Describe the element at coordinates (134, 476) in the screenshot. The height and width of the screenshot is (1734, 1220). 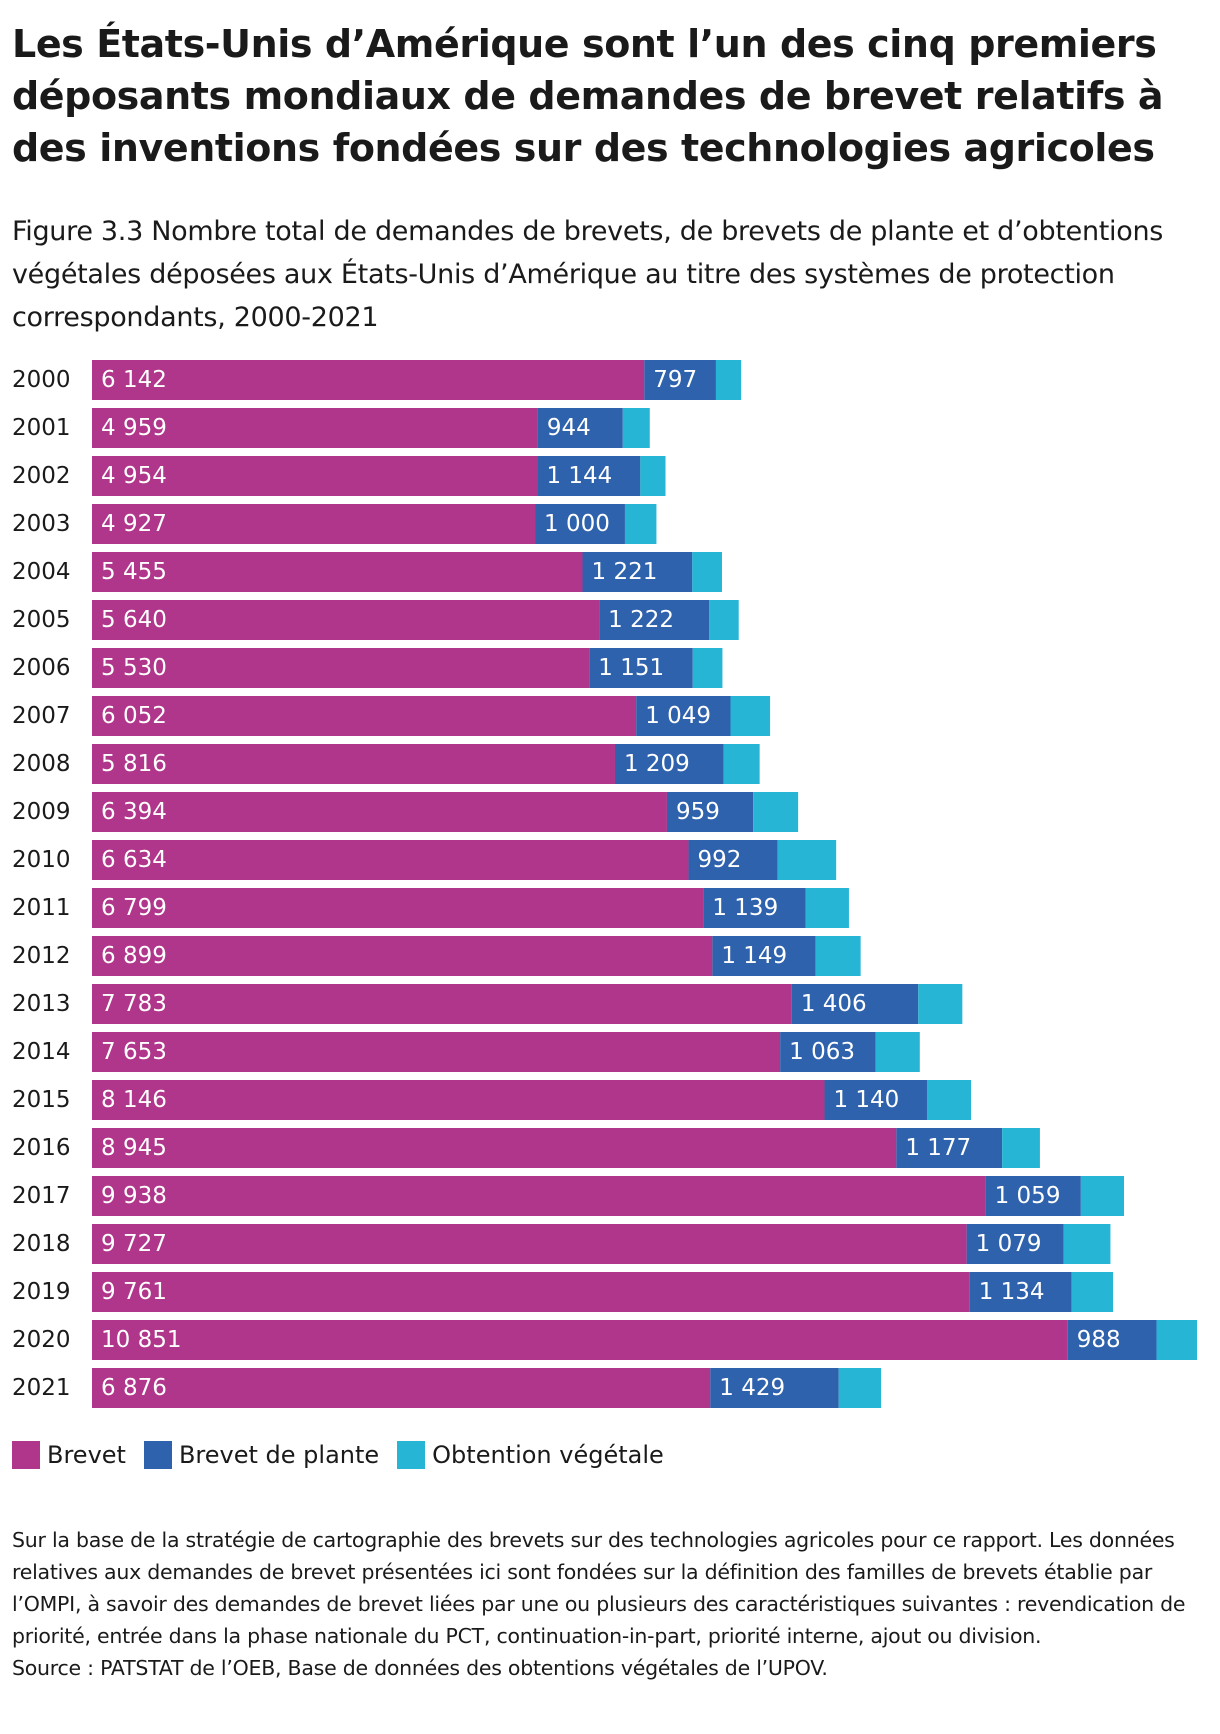
I see `data-label-brevet-2002: 4 954` at that location.